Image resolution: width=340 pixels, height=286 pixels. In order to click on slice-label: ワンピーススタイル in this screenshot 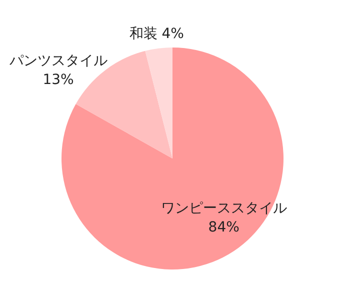, I will do `click(223, 208)`.